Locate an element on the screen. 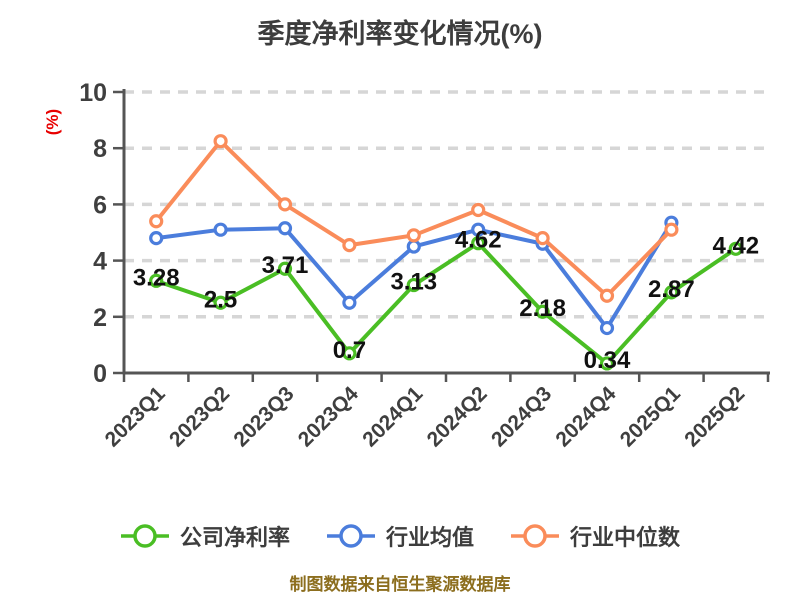  company-net-margin-value-label: 2.87 is located at coordinates (671, 289).